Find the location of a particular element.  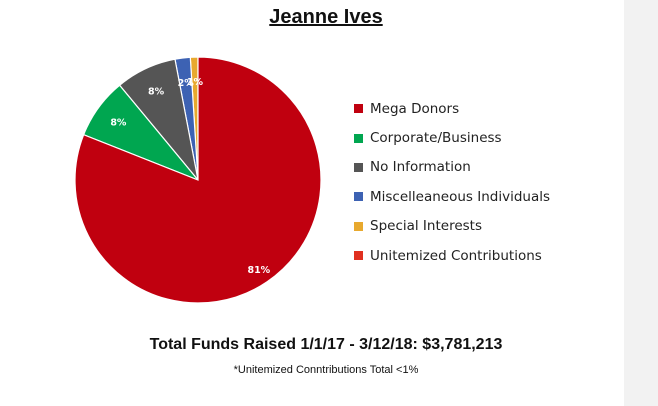

legend-item-no-information: No Information is located at coordinates (452, 167).